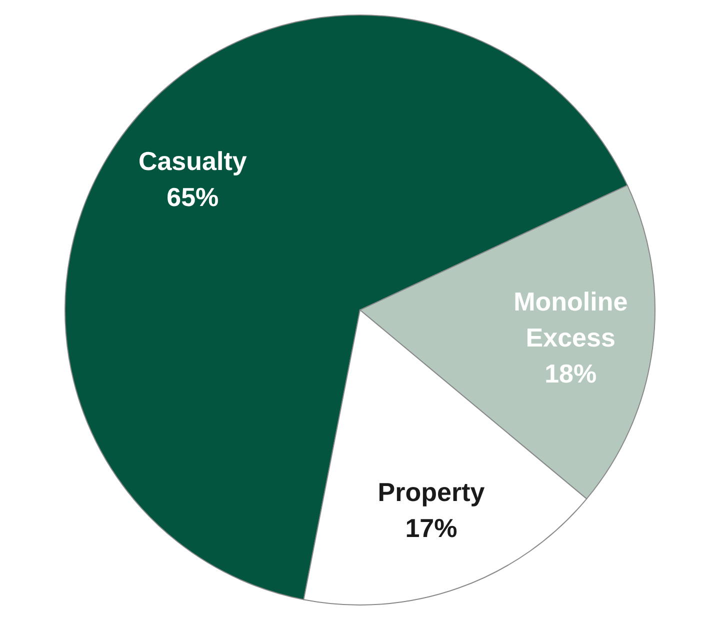  Describe the element at coordinates (432, 492) in the screenshot. I see `slice-label: Property` at that location.